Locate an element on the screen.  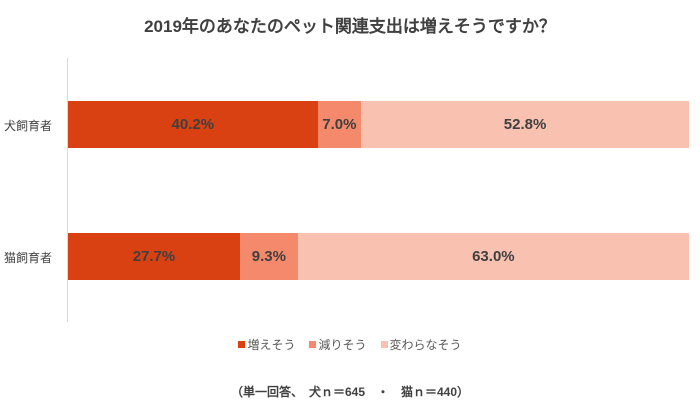
segment-unchanged: 52.8% is located at coordinates (525, 124).